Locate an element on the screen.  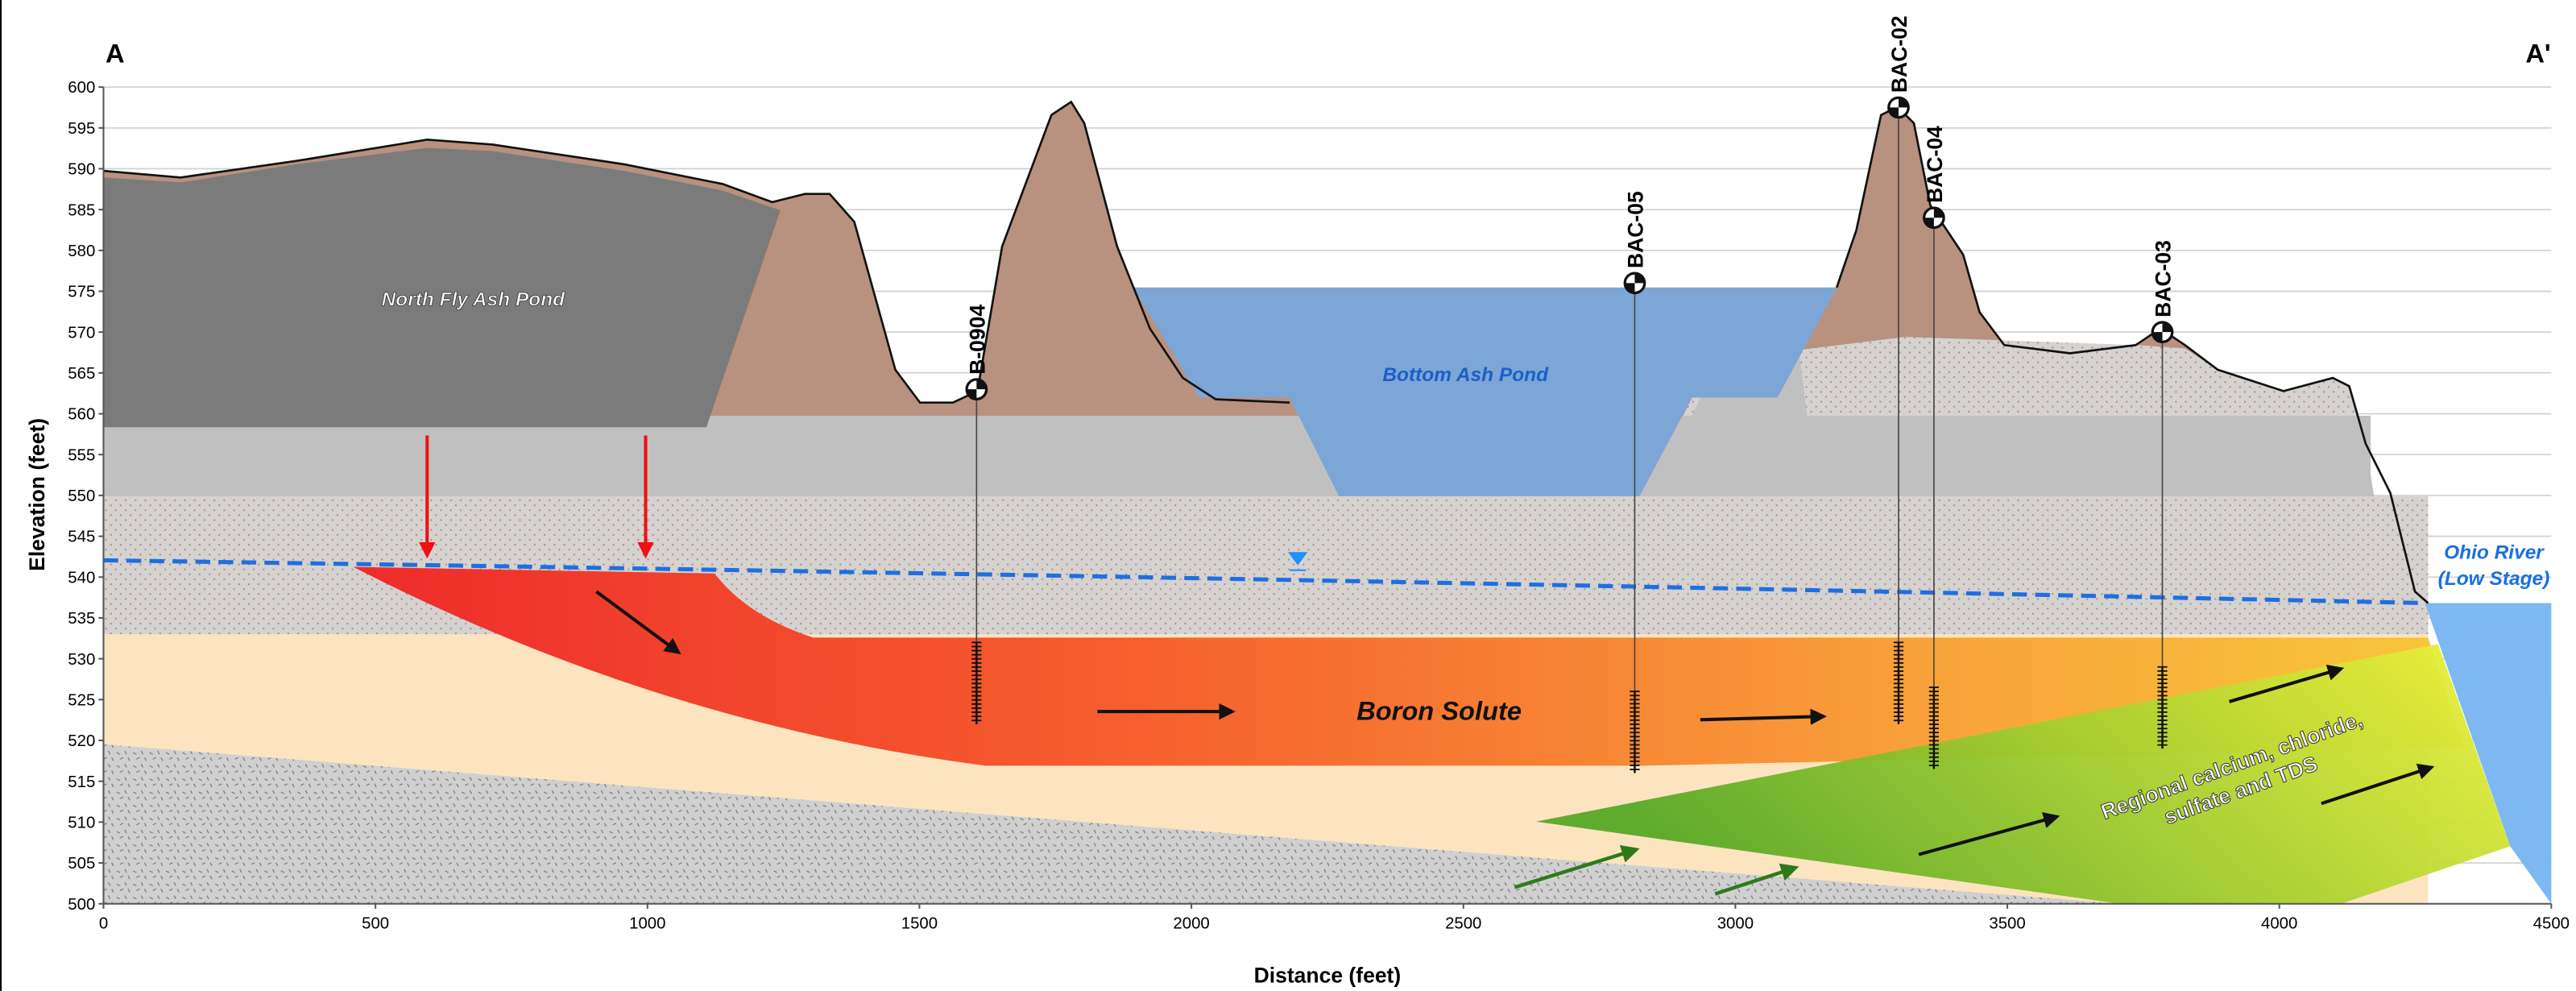
river-label: (Low Stage) is located at coordinates (2494, 579).